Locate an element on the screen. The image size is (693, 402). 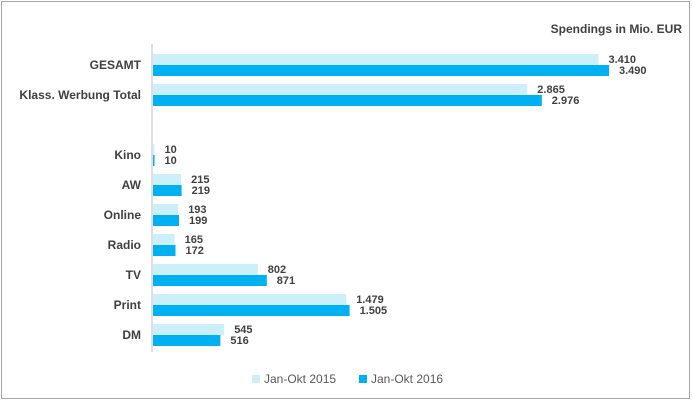
bar-tv-2016 is located at coordinates (210, 280).